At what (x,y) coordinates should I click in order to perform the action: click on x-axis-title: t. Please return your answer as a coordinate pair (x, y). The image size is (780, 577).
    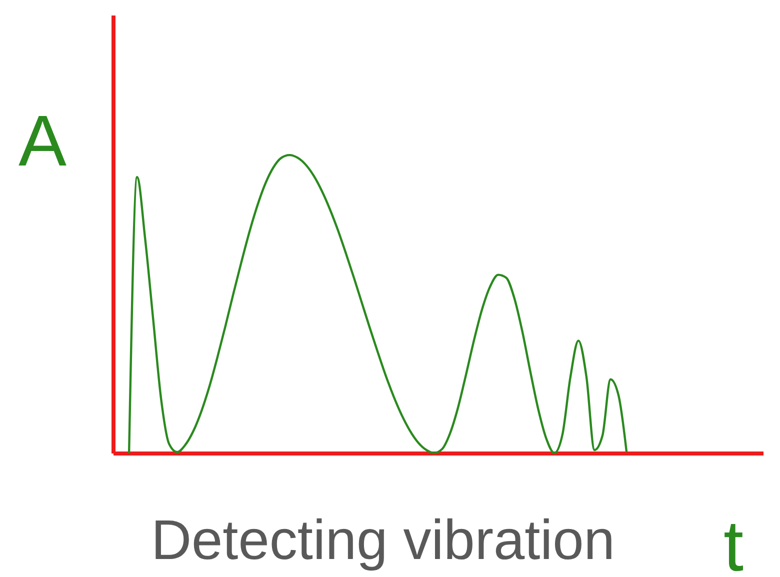
    Looking at the image, I should click on (734, 541).